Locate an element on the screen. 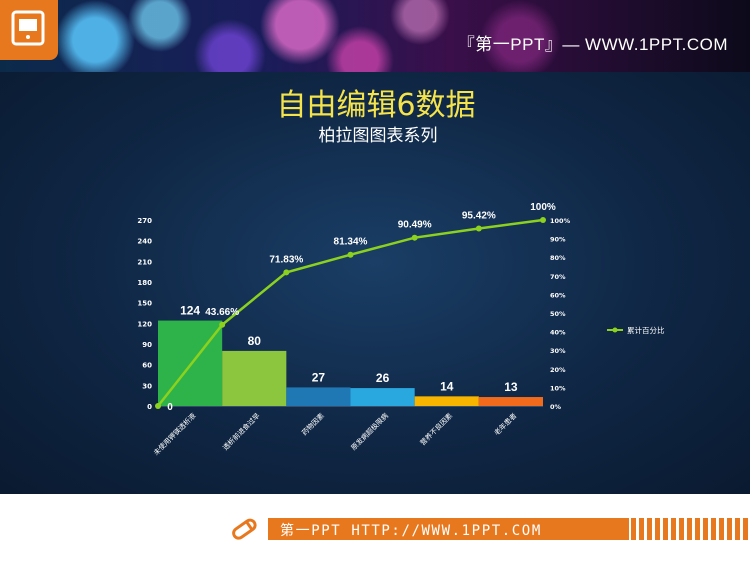  presentation-icon is located at coordinates (28, 28).